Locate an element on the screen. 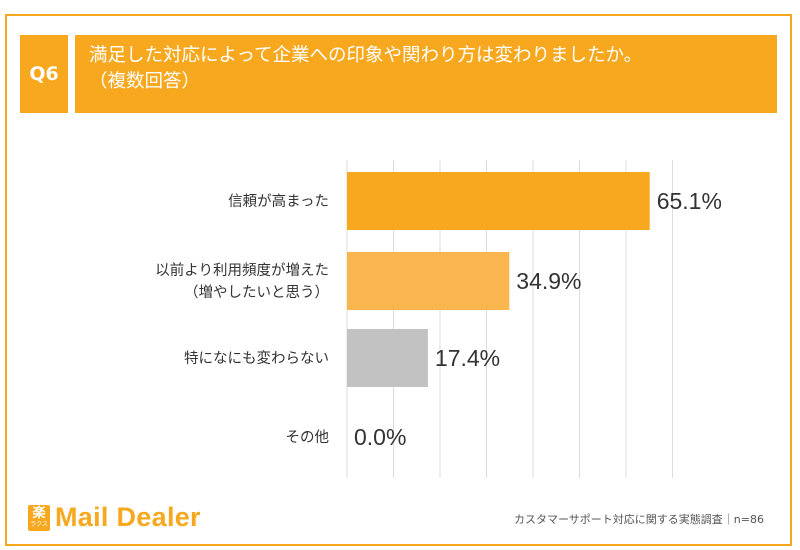 This screenshot has height=550, width=800. brand-logo: 楽 ラクス Mail Dealer is located at coordinates (114, 517).